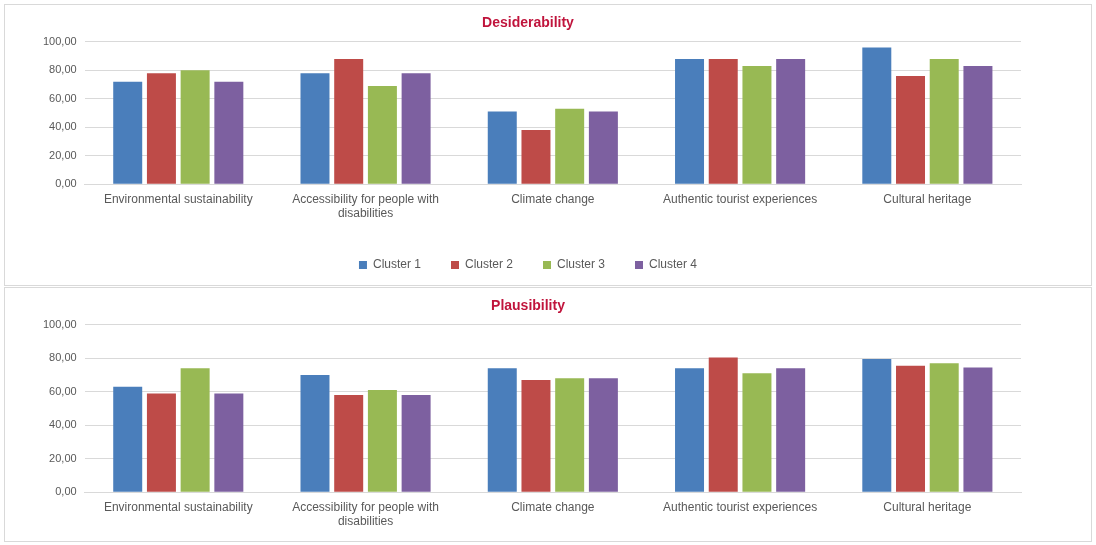  Describe the element at coordinates (673, 264) in the screenshot. I see `legend-label: Cluster 4` at that location.